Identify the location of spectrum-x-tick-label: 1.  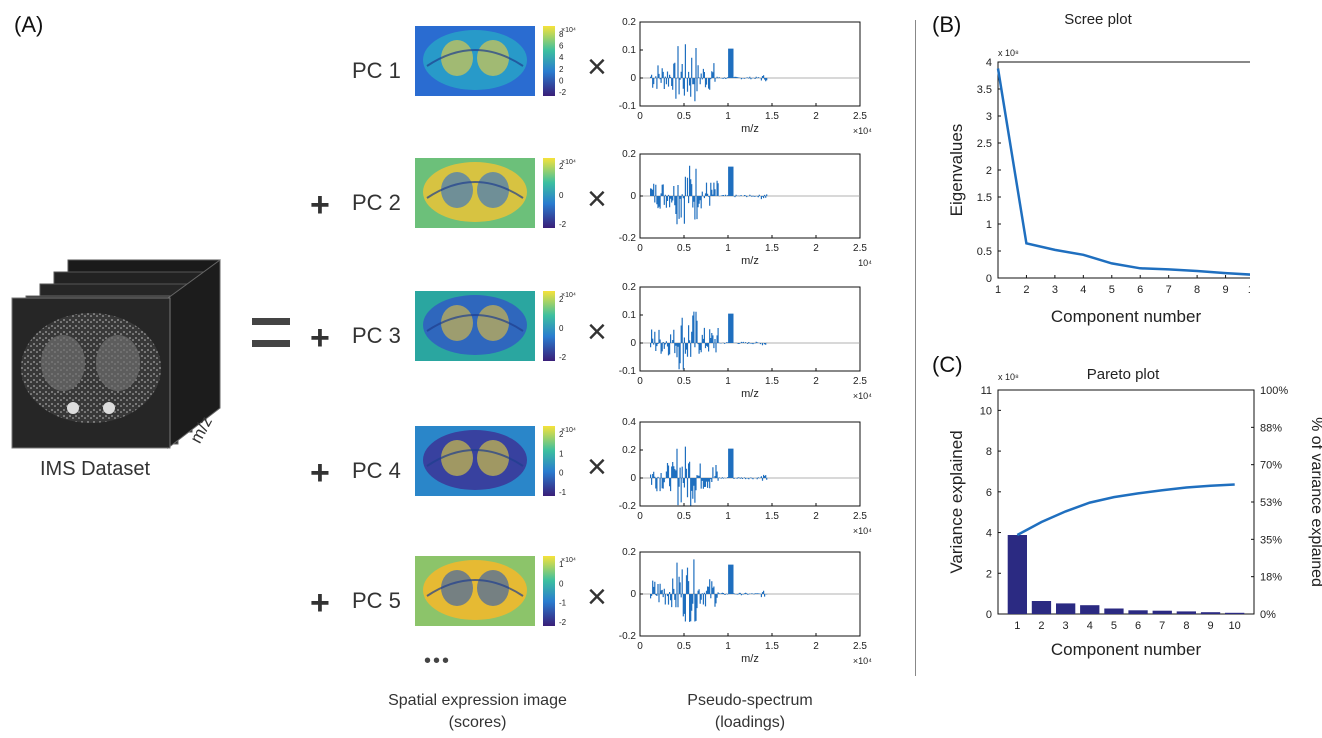
(728, 646).